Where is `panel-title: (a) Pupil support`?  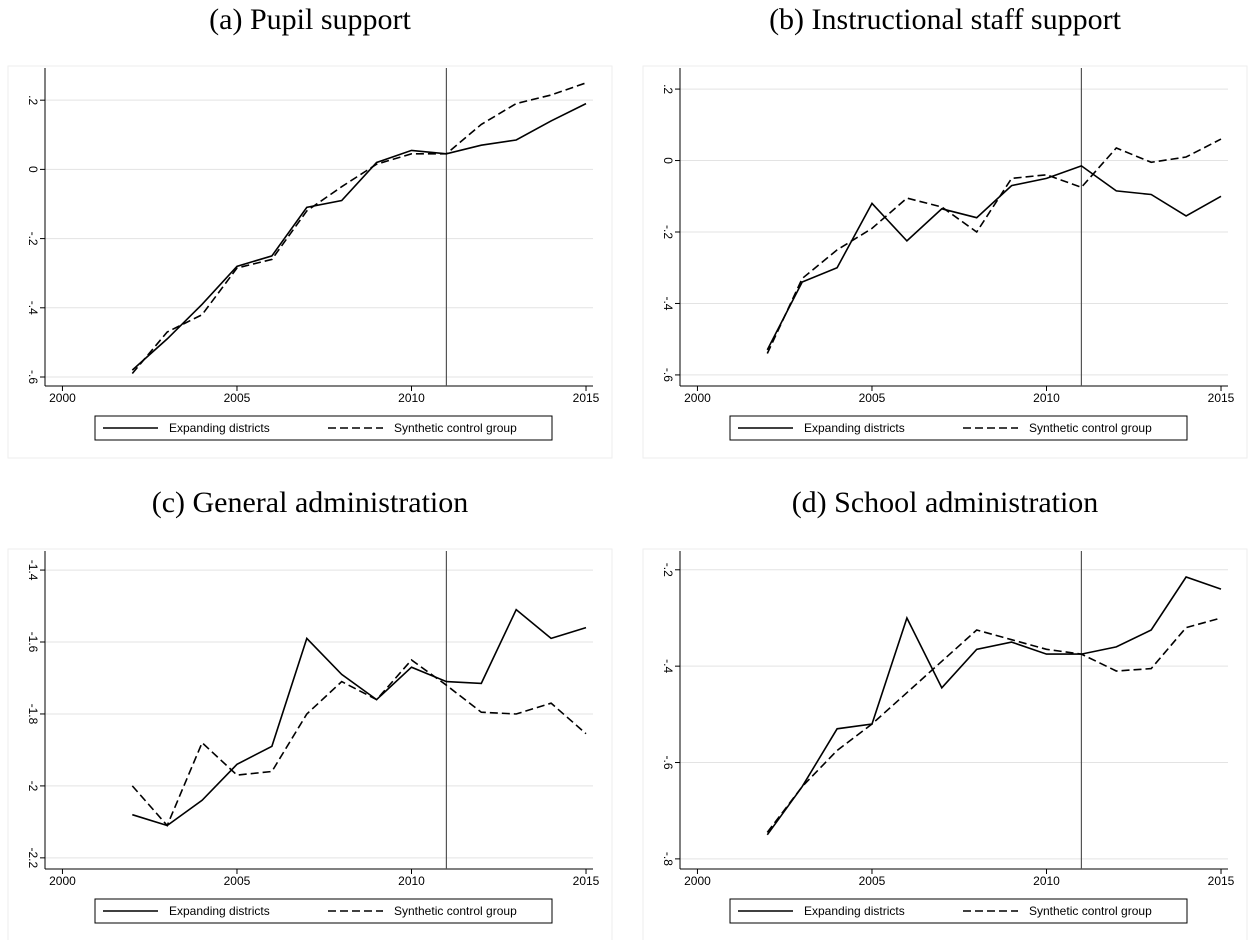 panel-title: (a) Pupil support is located at coordinates (310, 19).